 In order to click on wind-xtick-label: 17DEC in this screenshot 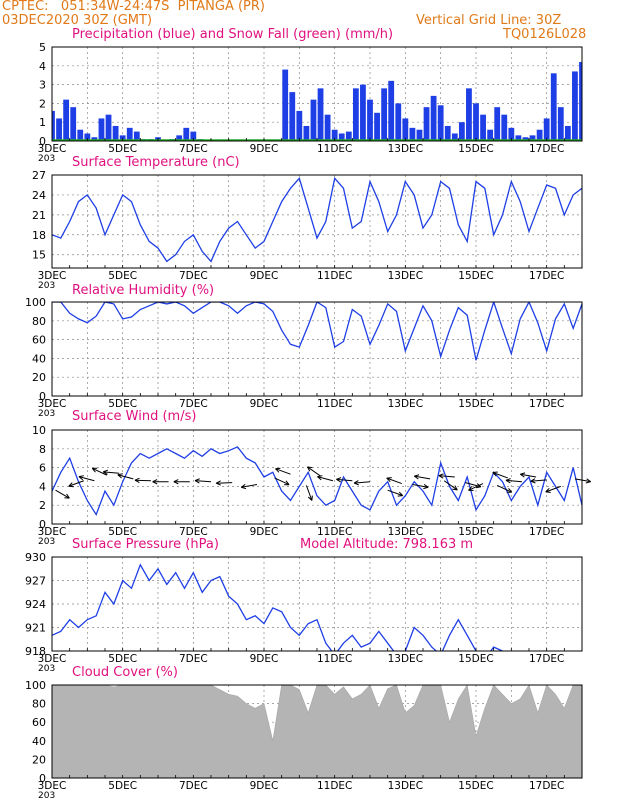, I will do `click(546, 532)`.